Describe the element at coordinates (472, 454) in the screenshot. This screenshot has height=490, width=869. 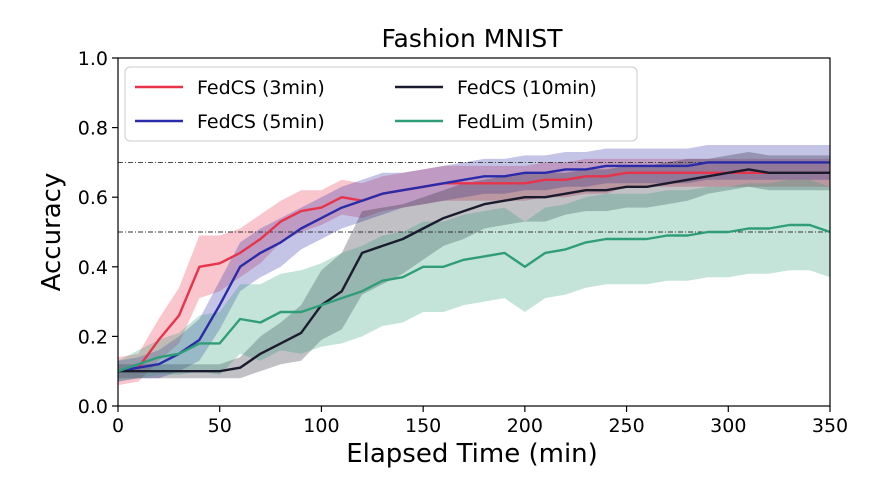
I see `x-axis-title: Elapsed Time (min)` at that location.